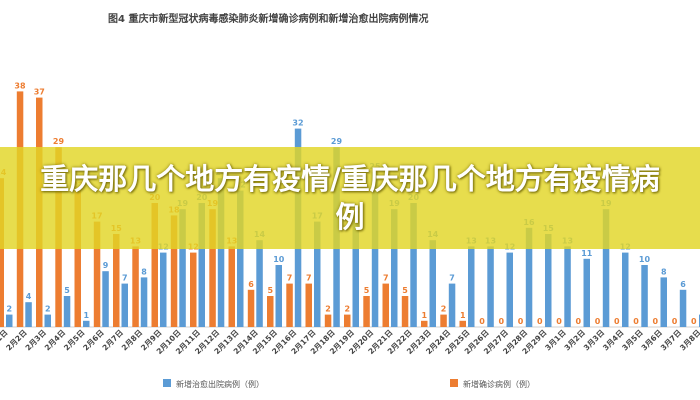 The width and height of the screenshot is (700, 400). I want to click on legend-label-confirmed: 新增确诊病例（例）, so click(499, 384).